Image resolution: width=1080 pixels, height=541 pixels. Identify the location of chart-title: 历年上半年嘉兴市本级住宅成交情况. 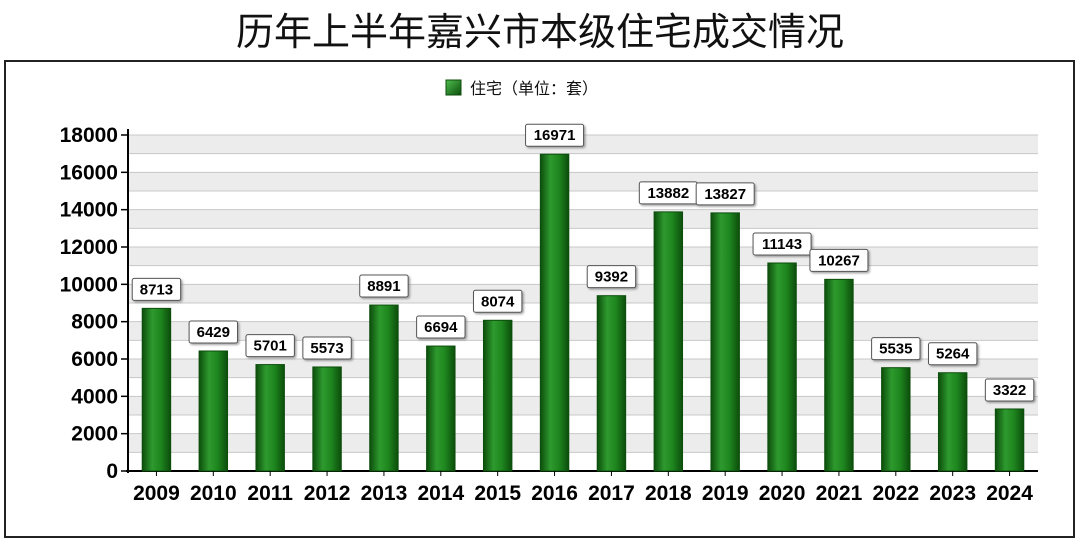
(539, 31).